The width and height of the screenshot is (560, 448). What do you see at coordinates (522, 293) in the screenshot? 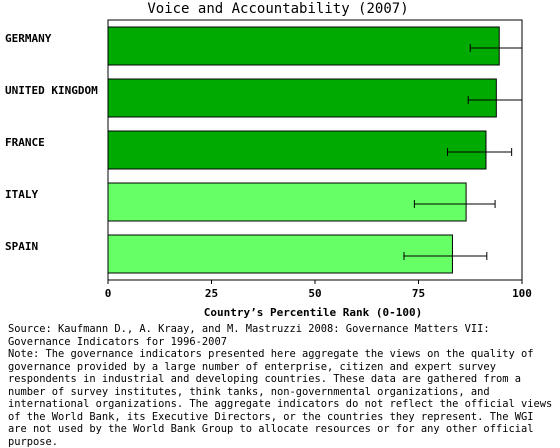
I see `x-tick-label: 100` at bounding box center [522, 293].